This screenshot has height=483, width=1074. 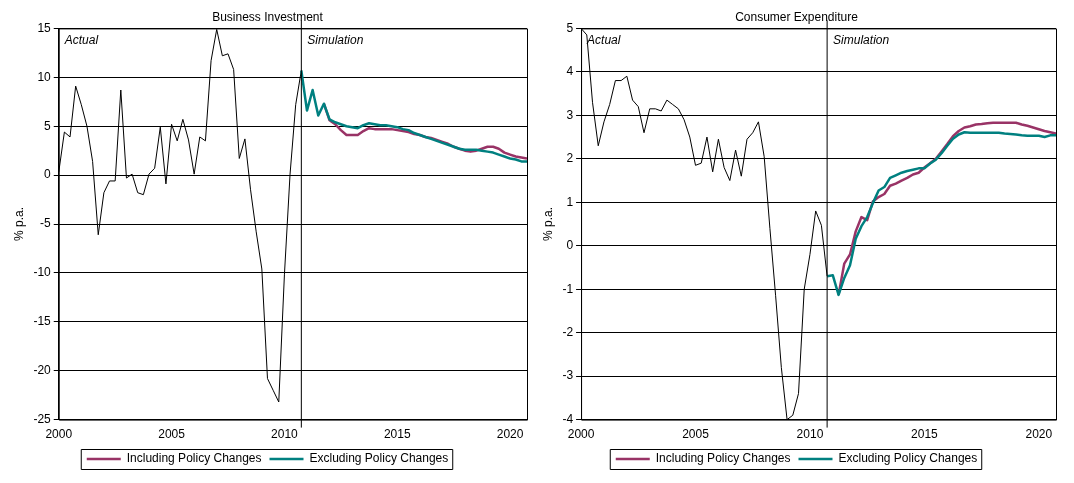 What do you see at coordinates (44, 27) in the screenshot?
I see `y-tick-label: 15` at bounding box center [44, 27].